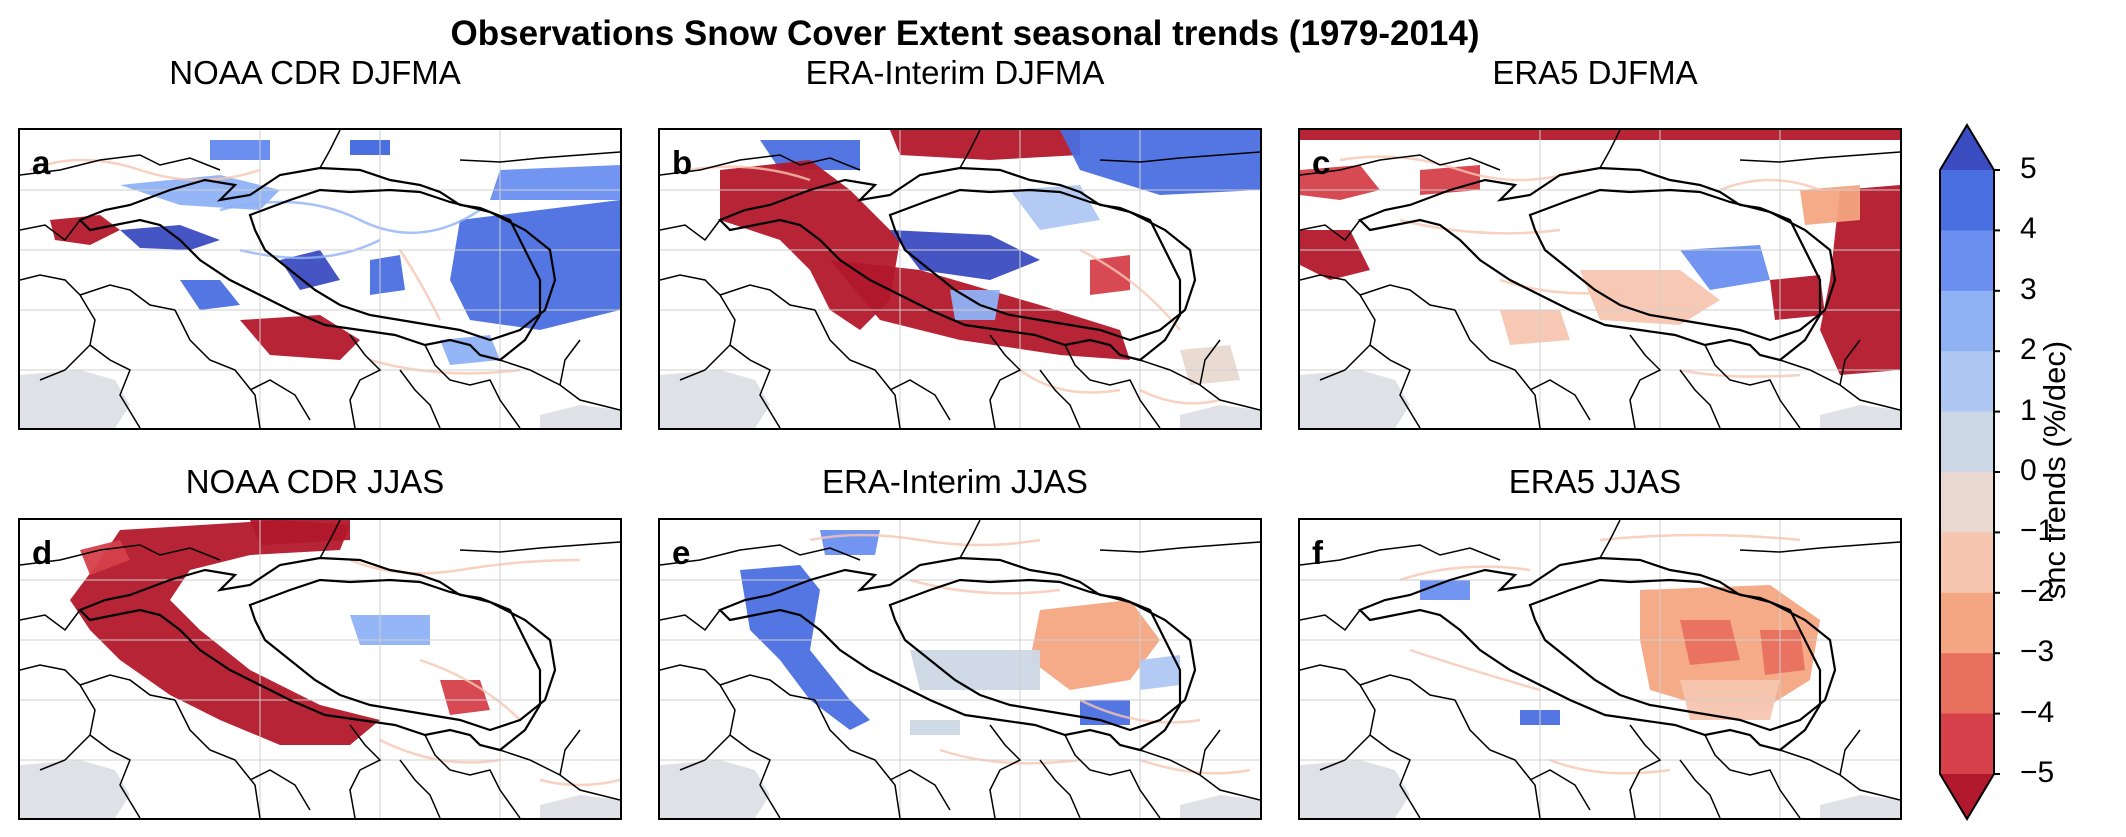  Describe the element at coordinates (1967, 147) in the screenshot. I see `colorbar-extend-top` at that location.